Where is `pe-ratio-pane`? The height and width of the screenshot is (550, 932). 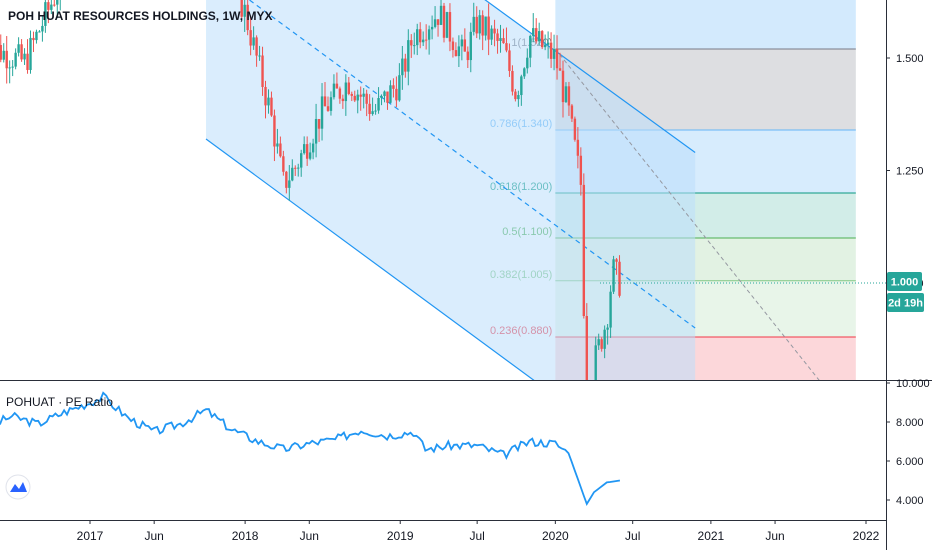
pe-ratio-pane is located at coordinates (310, 448).